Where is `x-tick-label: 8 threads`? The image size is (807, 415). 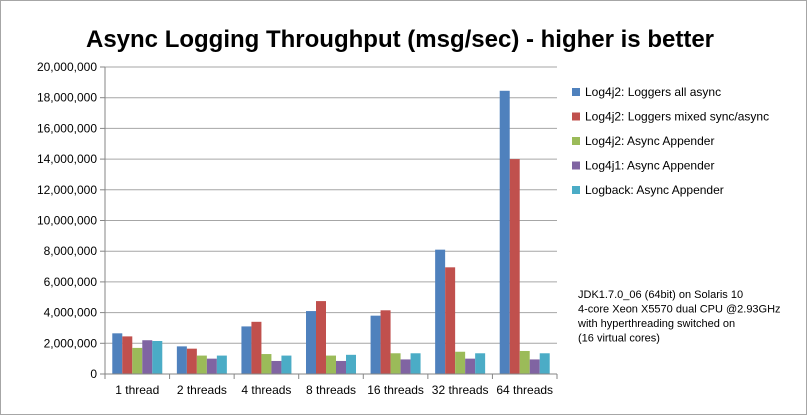 x-tick-label: 8 threads is located at coordinates (331, 390).